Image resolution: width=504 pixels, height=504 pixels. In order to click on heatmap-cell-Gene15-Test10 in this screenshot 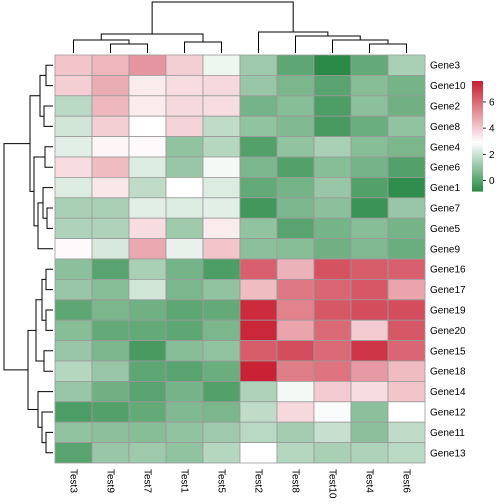, I will do `click(332, 351)`.